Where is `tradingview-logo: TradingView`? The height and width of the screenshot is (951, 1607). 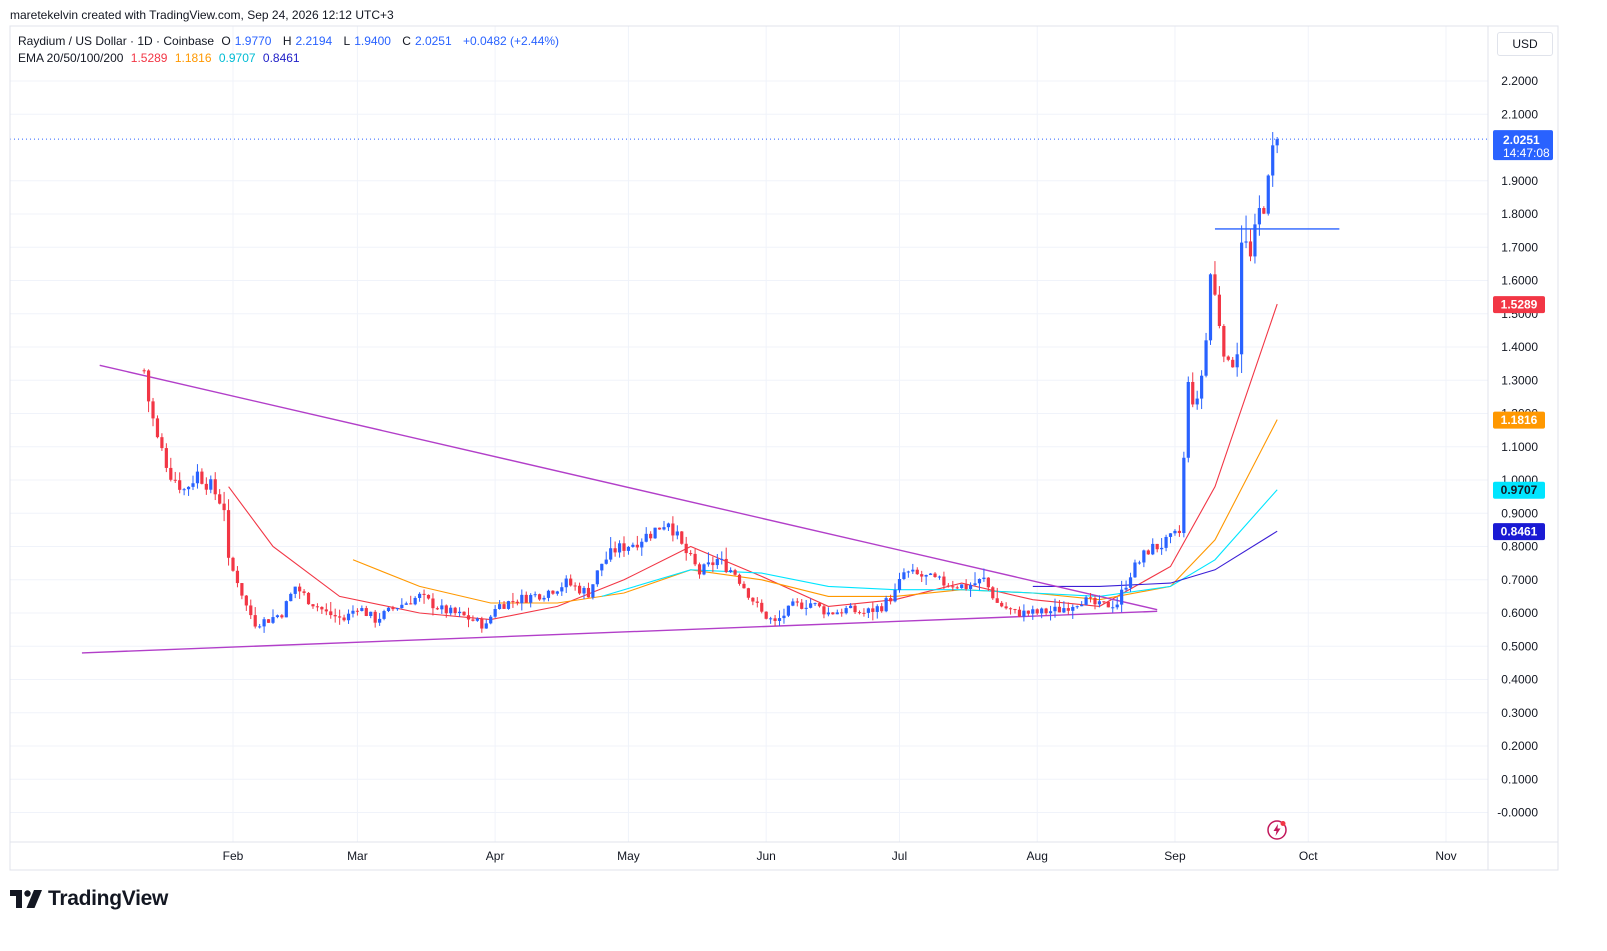 tradingview-logo: TradingView is located at coordinates (89, 899).